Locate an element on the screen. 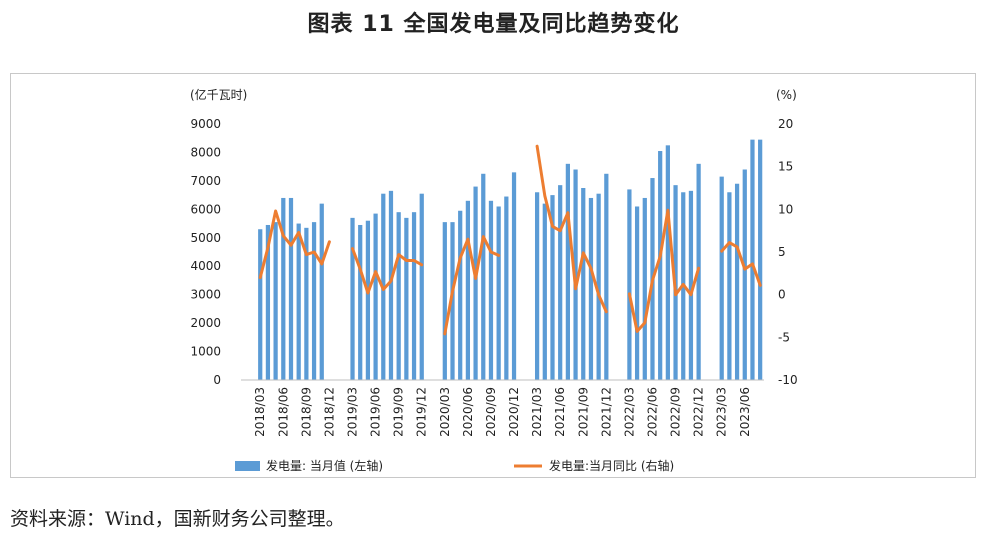 This screenshot has height=537, width=987. x-tick-label: 2021/03 is located at coordinates (537, 412).